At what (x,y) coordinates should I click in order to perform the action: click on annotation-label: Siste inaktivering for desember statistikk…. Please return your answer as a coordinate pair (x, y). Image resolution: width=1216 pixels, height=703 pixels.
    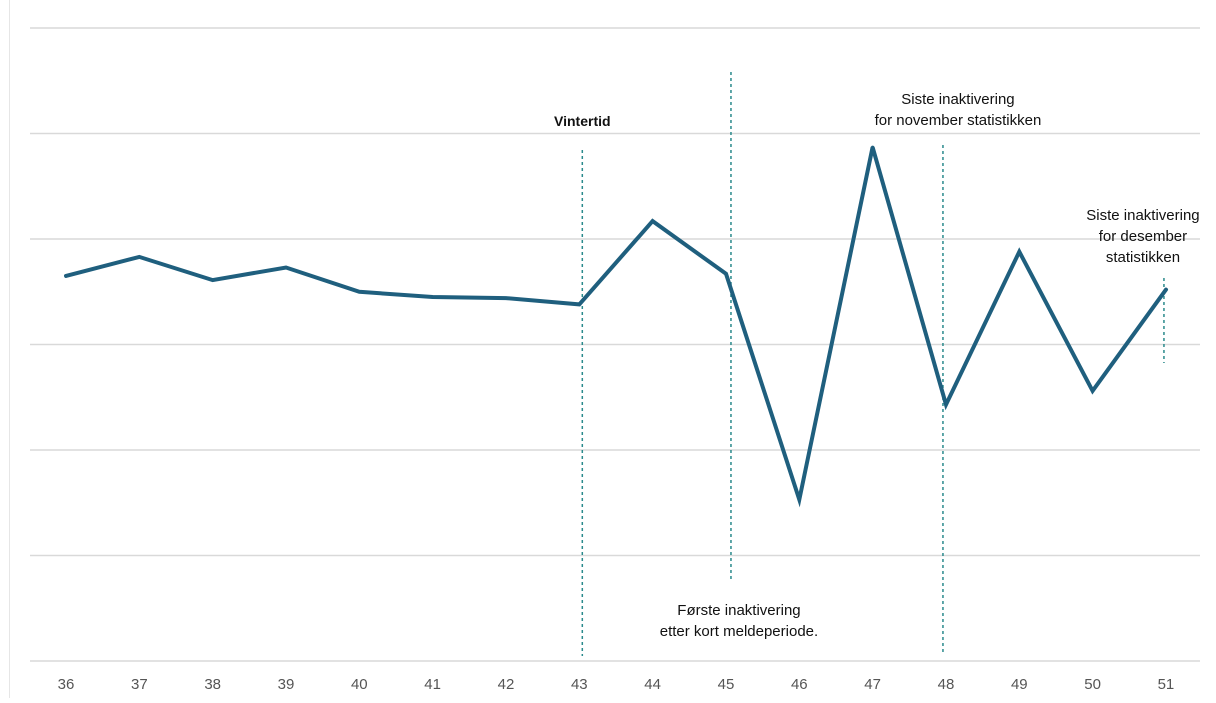
    Looking at the image, I should click on (1142, 236).